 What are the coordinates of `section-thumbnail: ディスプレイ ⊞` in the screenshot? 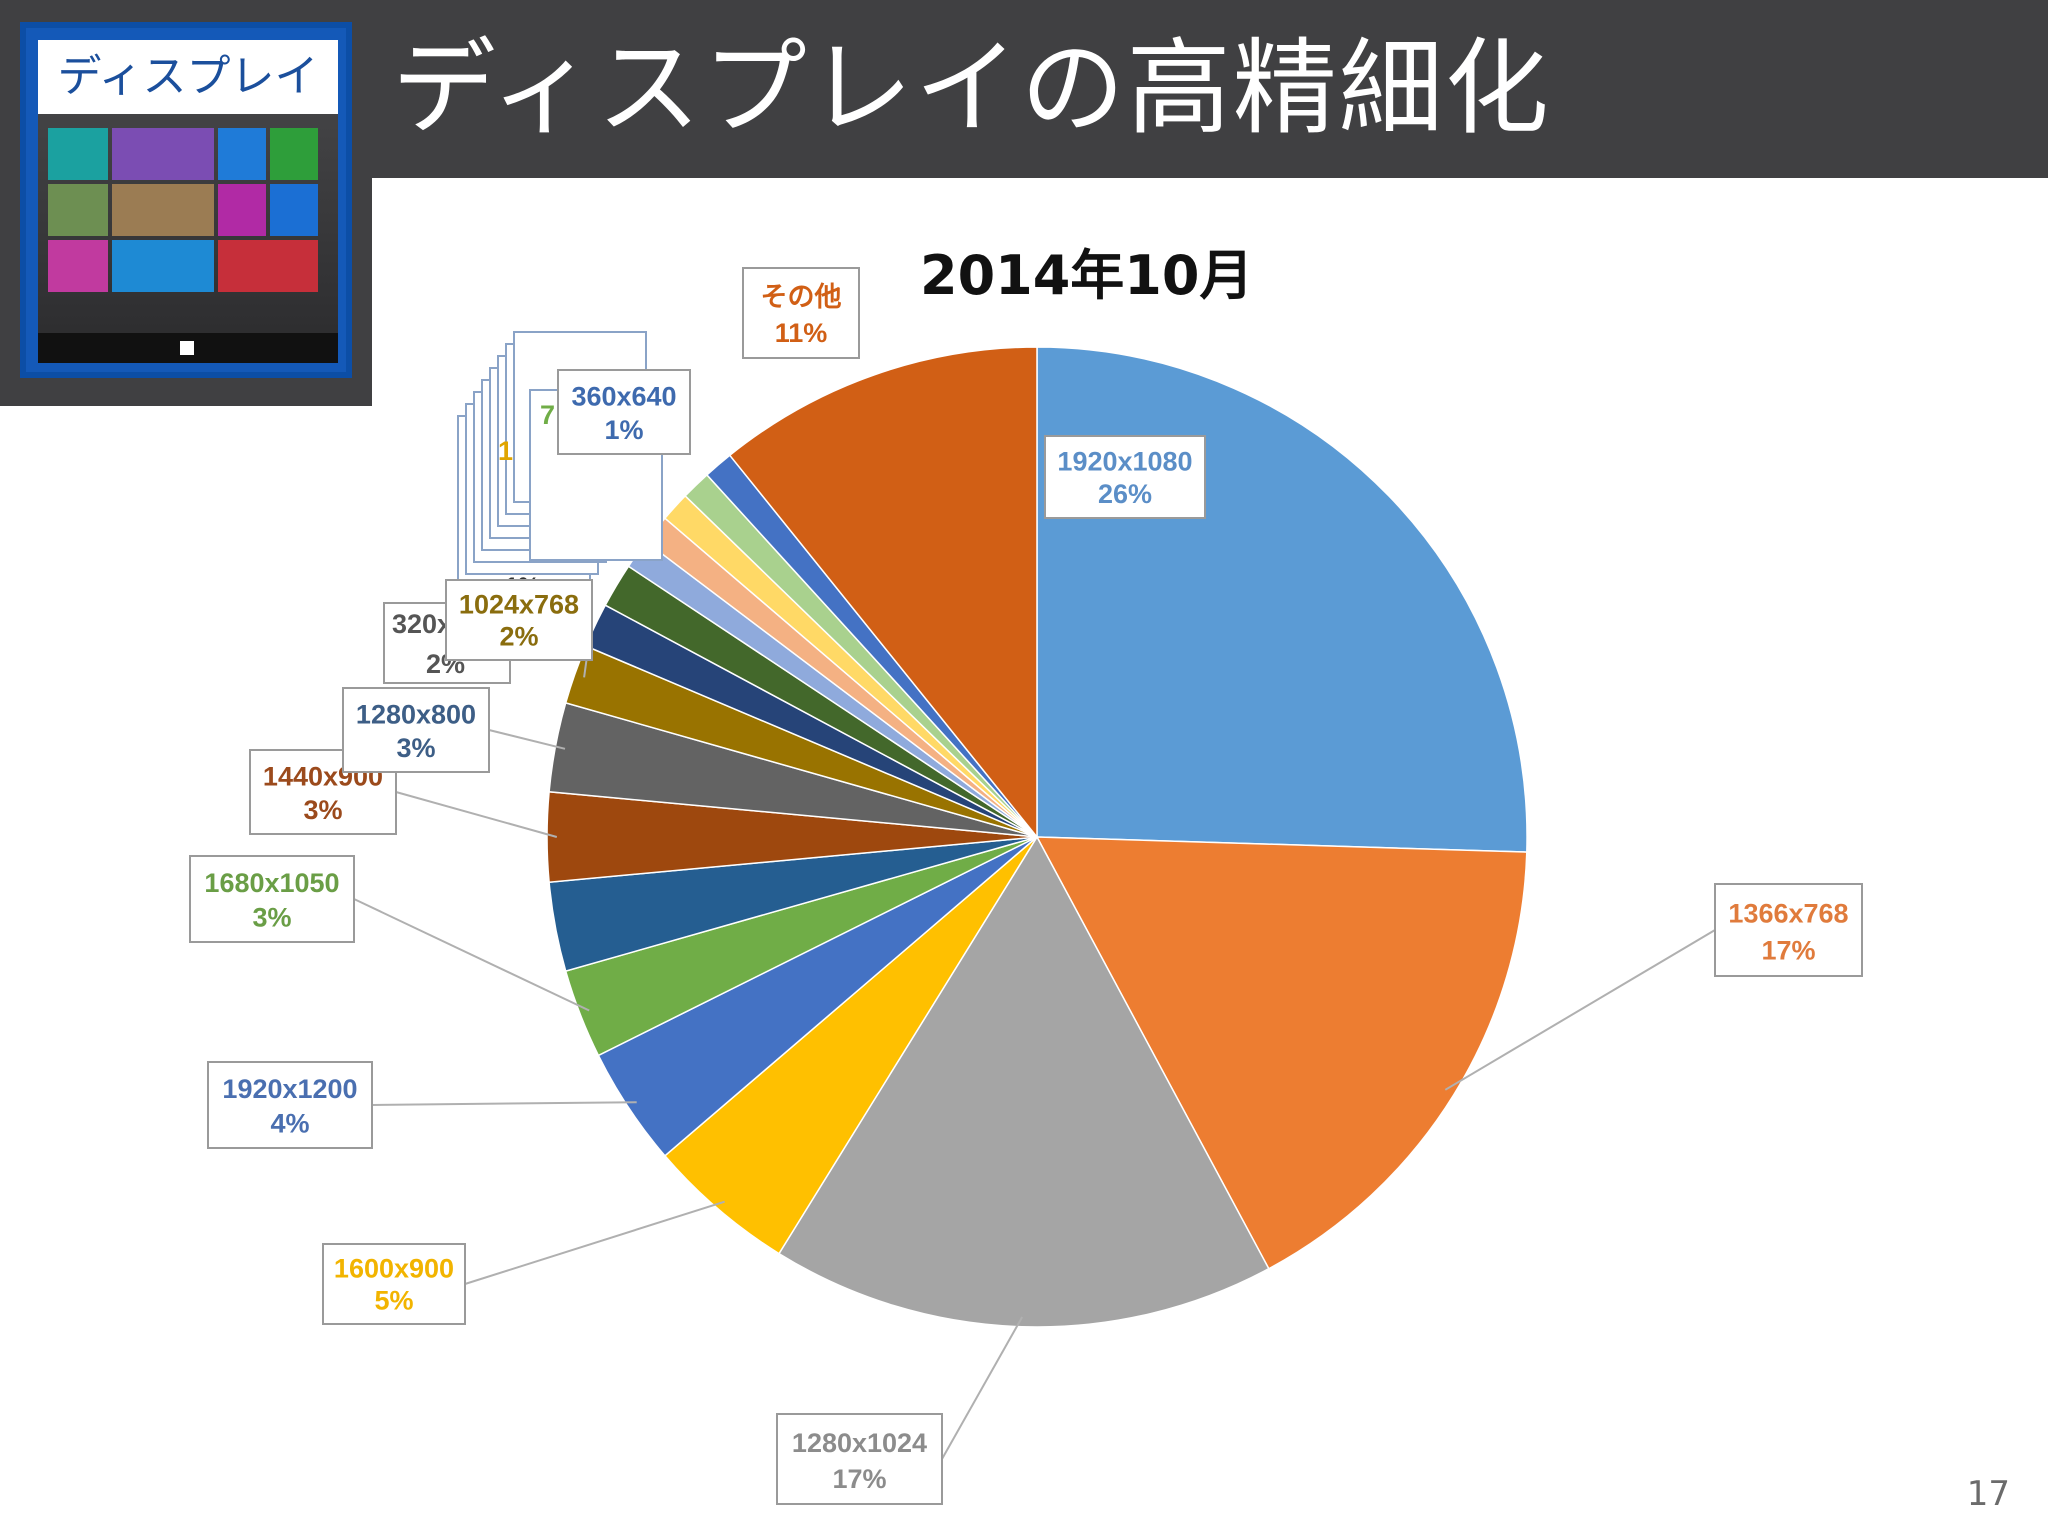 It's located at (186, 203).